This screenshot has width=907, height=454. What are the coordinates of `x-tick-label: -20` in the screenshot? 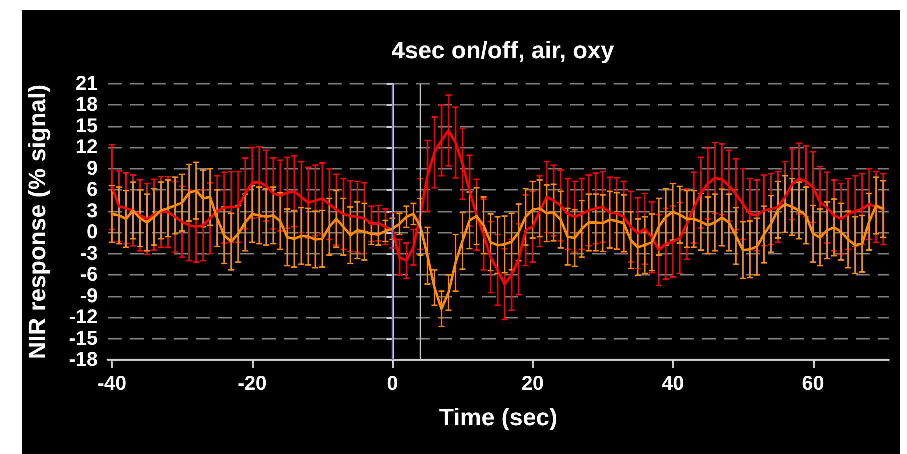 It's located at (252, 384).